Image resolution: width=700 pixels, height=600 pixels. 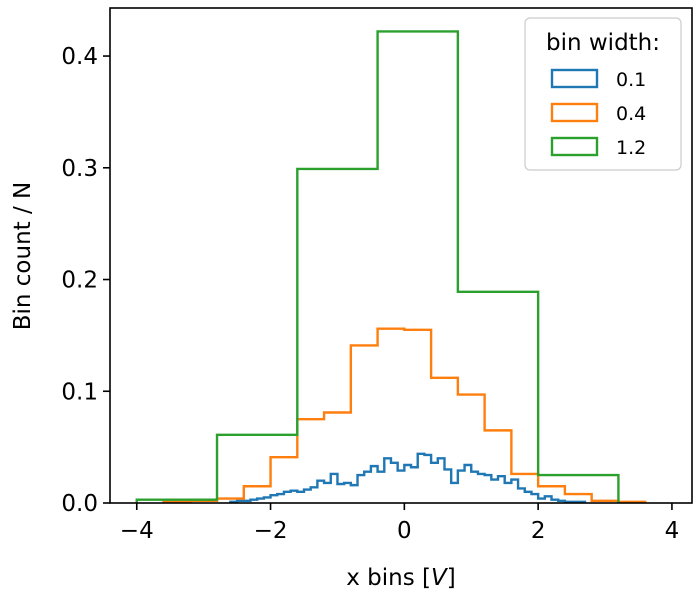 I want to click on x-tick-label: −2, so click(x=271, y=531).